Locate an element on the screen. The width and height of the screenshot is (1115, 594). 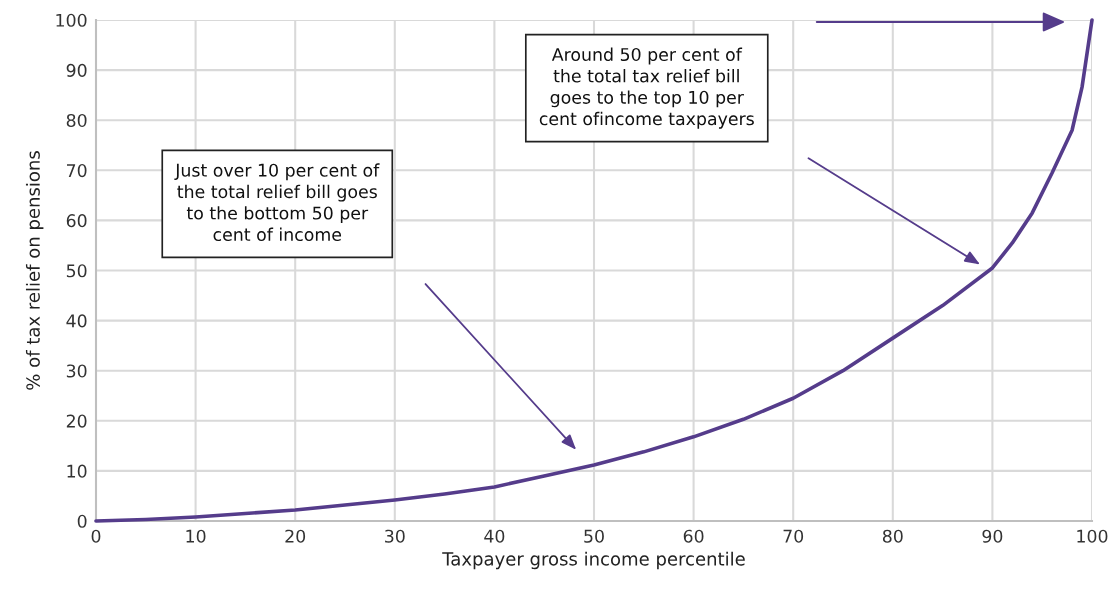
y-tick-label: 90 is located at coordinates (76, 70).